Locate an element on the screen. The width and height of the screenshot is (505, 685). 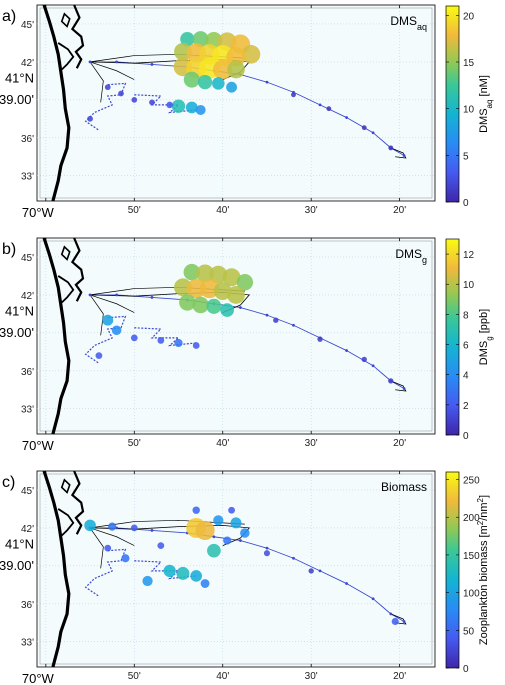
colorbar-tick-label: 6 is located at coordinates (466, 346).